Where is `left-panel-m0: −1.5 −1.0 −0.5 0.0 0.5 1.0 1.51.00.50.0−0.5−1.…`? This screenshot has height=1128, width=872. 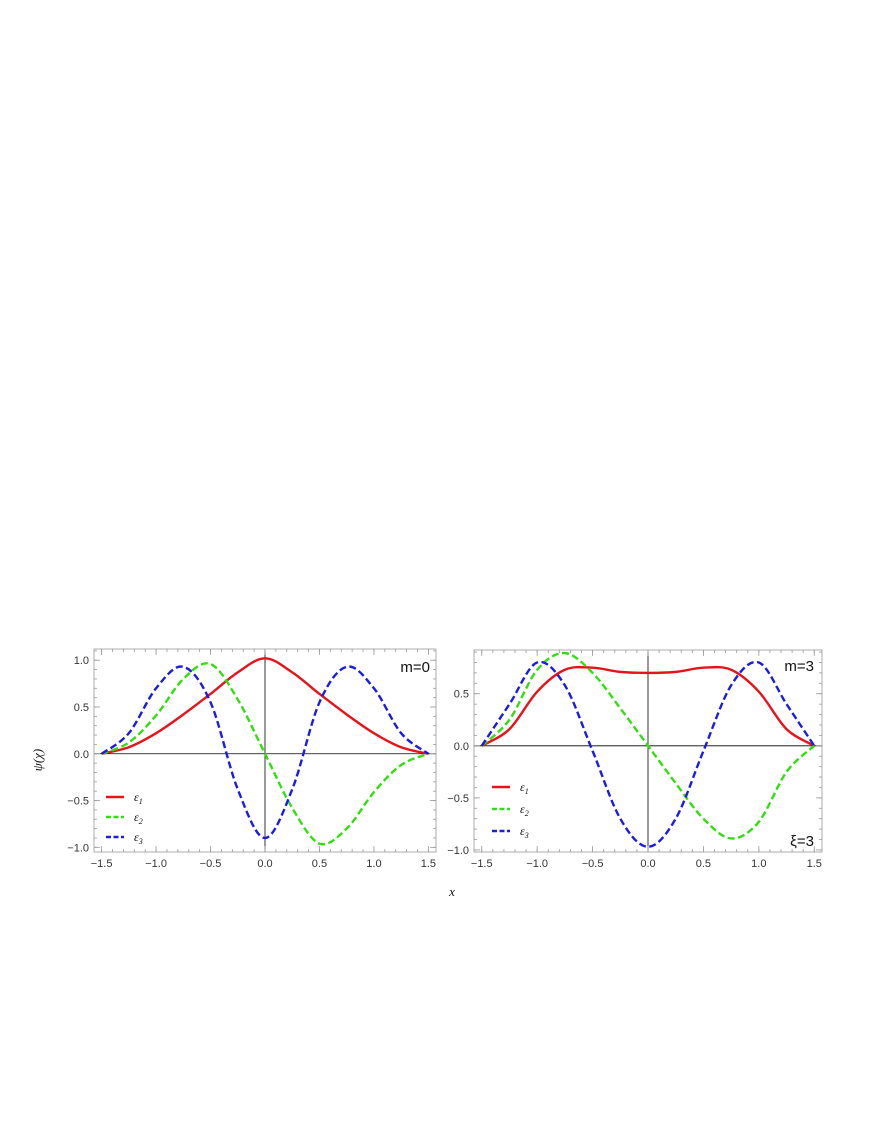
left-panel-m0: −1.5 −1.0 −0.5 0.0 0.5 1.0 1.51.00.50.0−0.5−1.… is located at coordinates (233, 759).